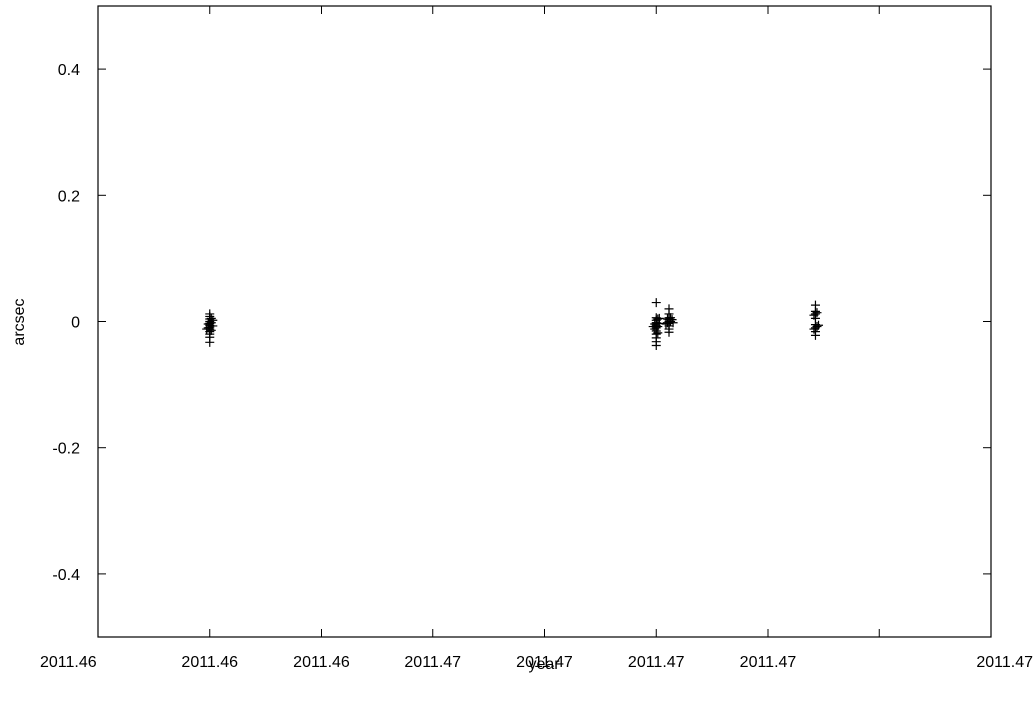 Image resolution: width=1035 pixels, height=704 pixels. What do you see at coordinates (66, 323) in the screenshot?
I see `y-tick-labels: 0.4 0.2 0 -0.2 -0.4` at bounding box center [66, 323].